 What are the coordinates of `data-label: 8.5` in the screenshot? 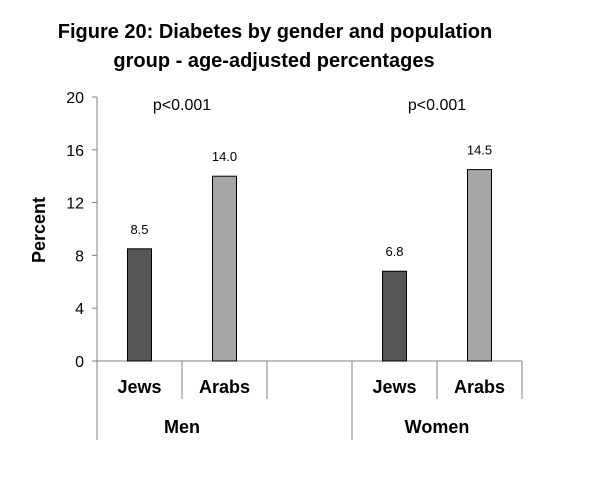 It's located at (139, 229).